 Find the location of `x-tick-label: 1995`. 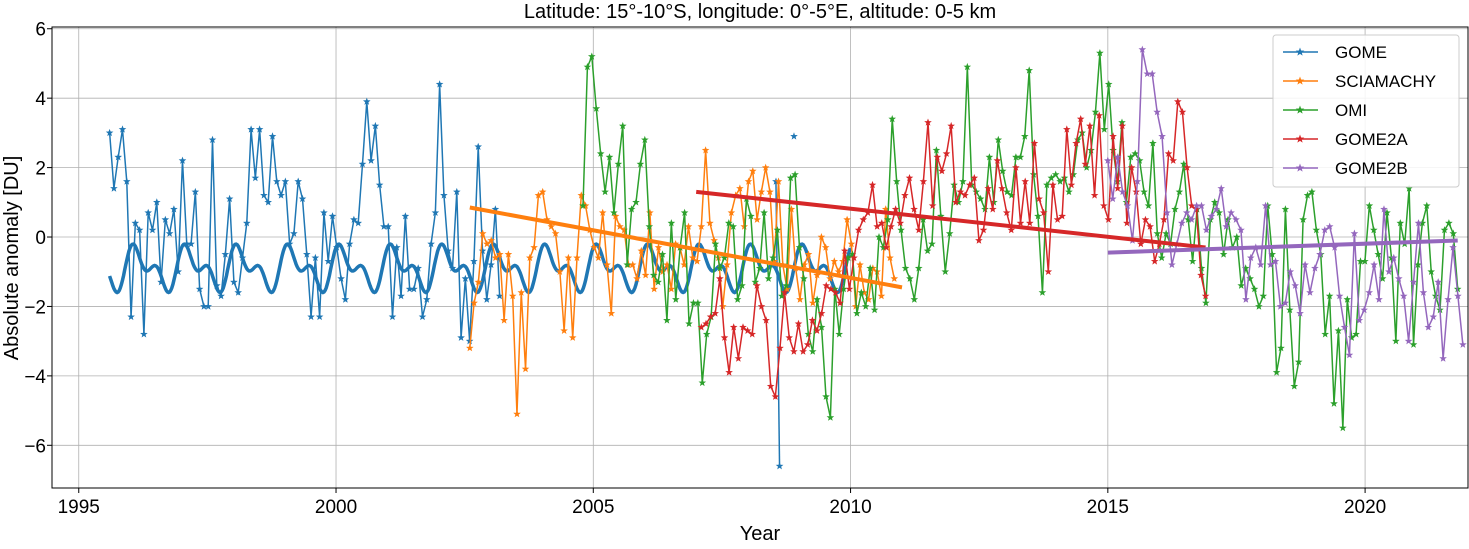

x-tick-label: 1995 is located at coordinates (79, 507).